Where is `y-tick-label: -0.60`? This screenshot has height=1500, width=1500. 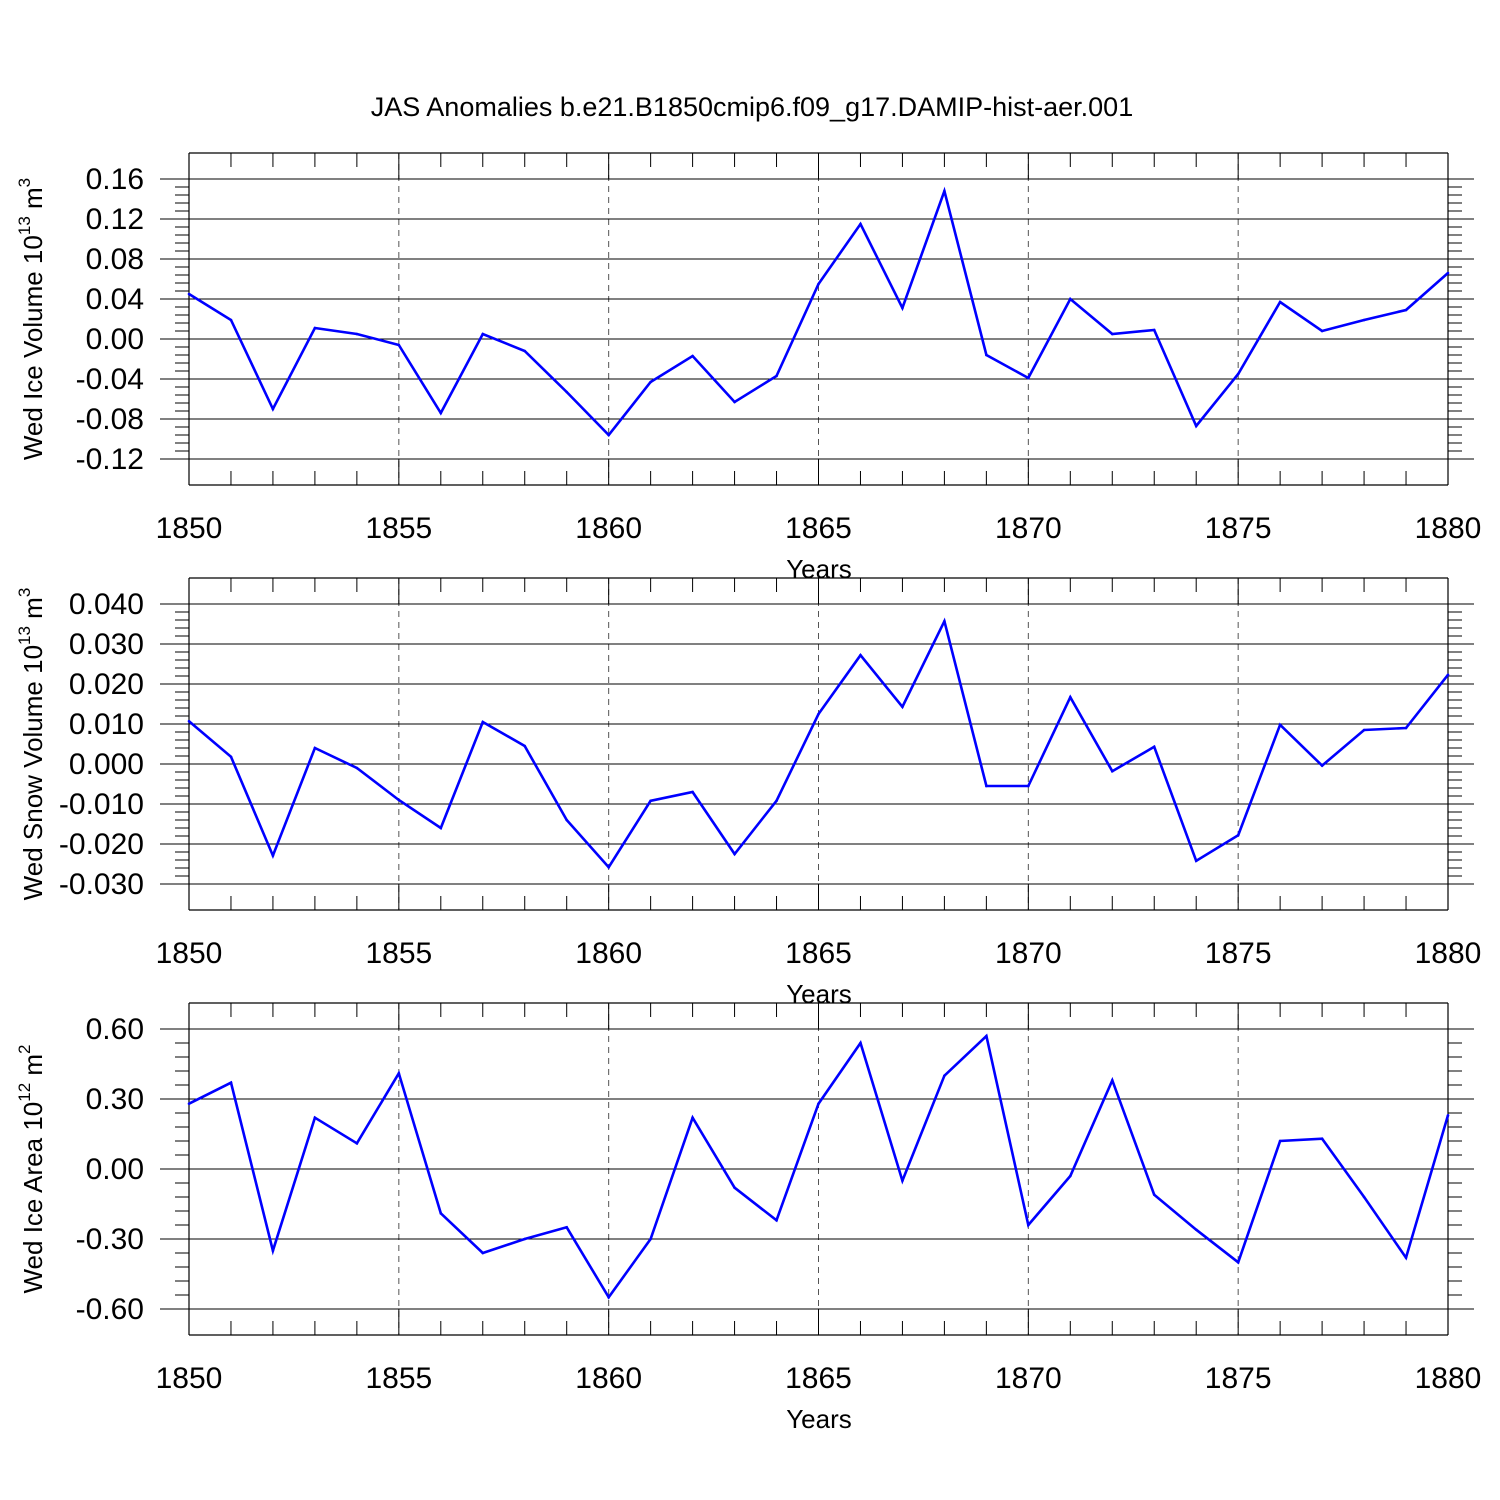 y-tick-label: -0.60 is located at coordinates (110, 1309).